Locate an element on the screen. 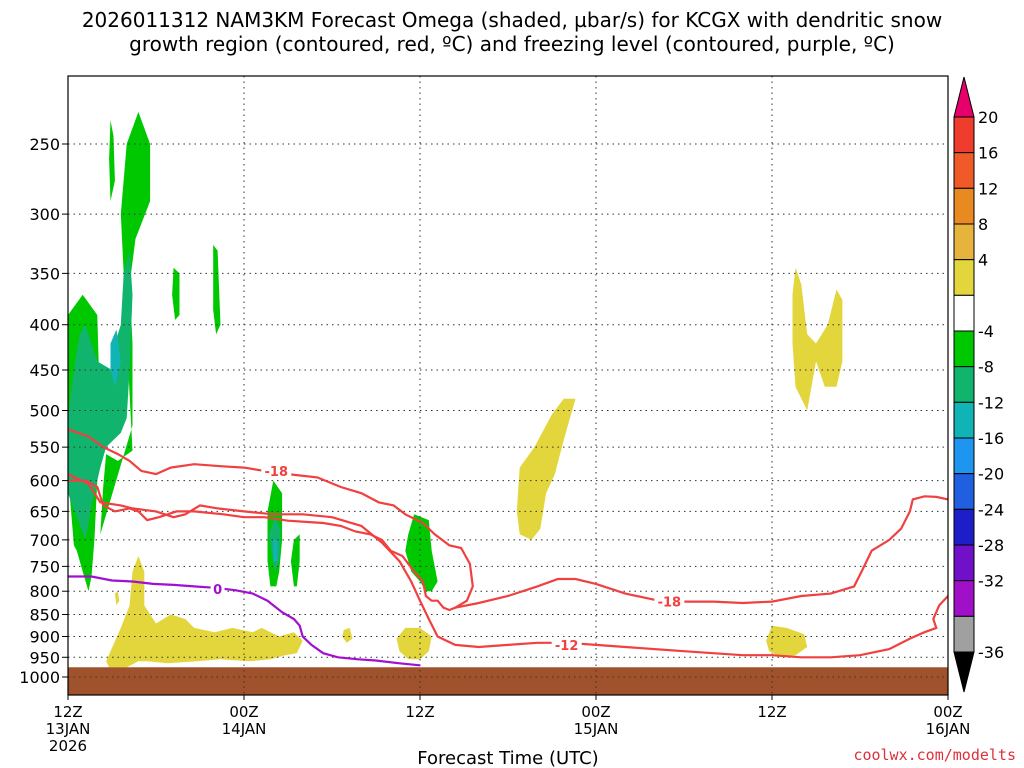  y-tick-label-400: 400 is located at coordinates (44, 325).